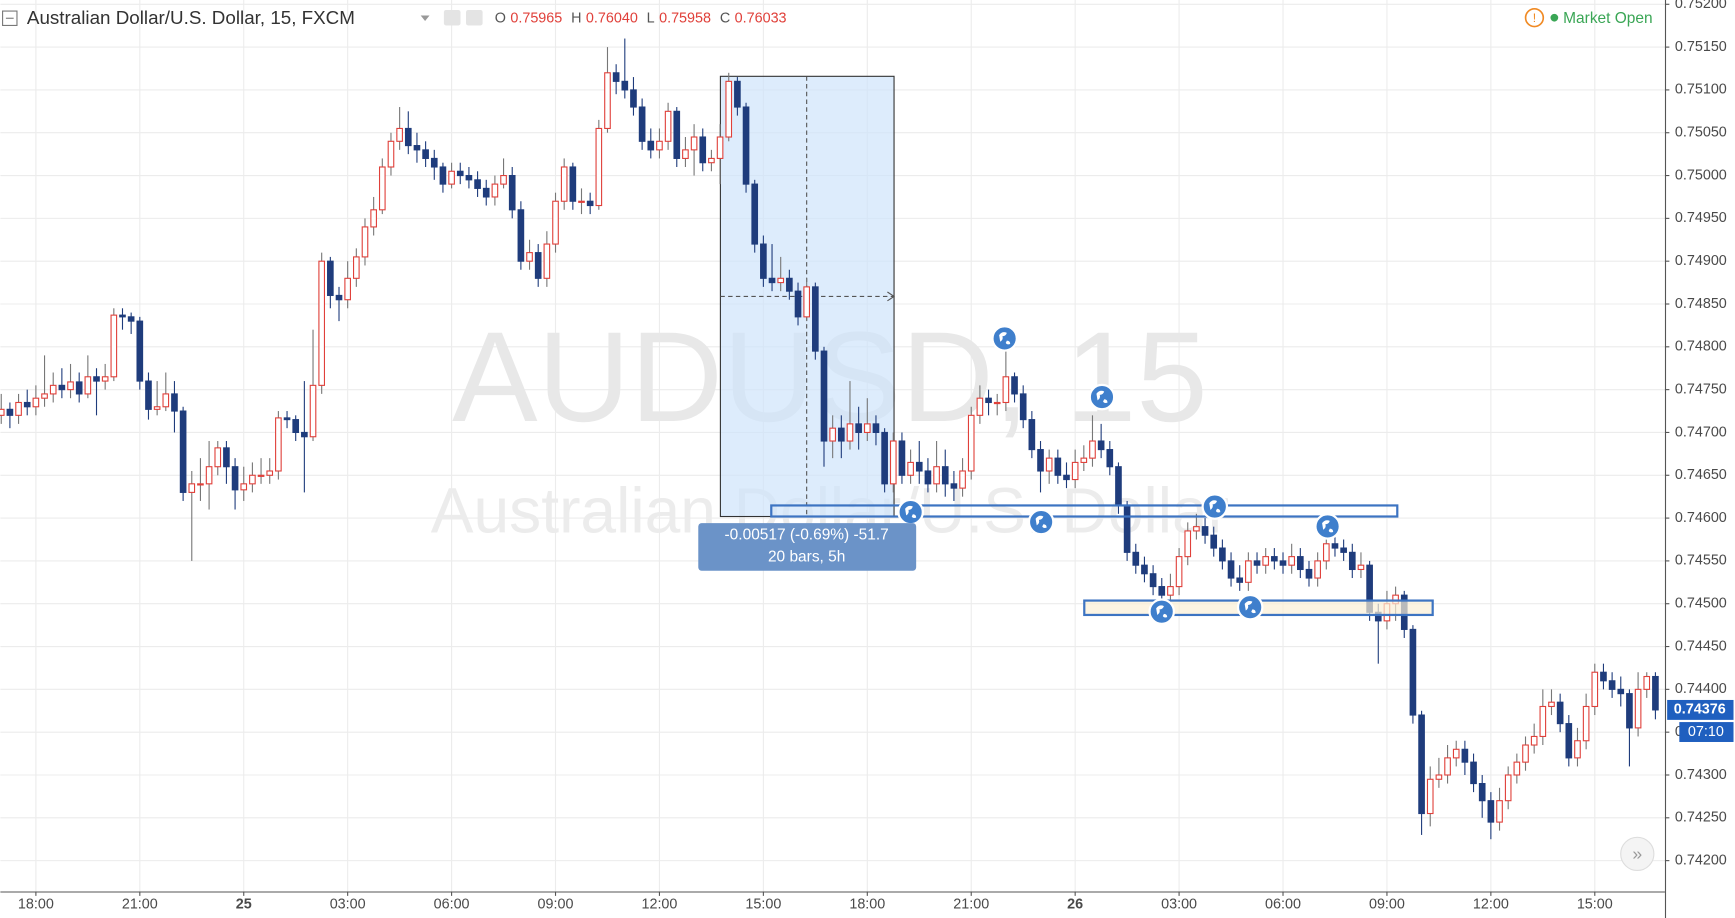 The height and width of the screenshot is (918, 1735). What do you see at coordinates (1701, 133) in the screenshot?
I see `y-tick-label: 0.75050` at bounding box center [1701, 133].